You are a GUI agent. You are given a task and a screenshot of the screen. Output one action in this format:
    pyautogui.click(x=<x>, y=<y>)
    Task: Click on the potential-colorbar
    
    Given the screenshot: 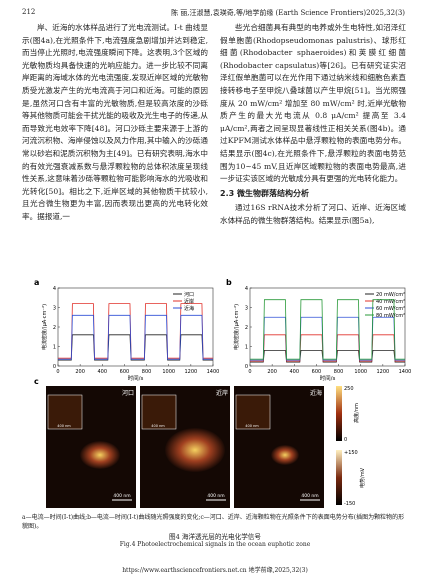 What is the action you would take?
    pyautogui.click(x=339, y=477)
    